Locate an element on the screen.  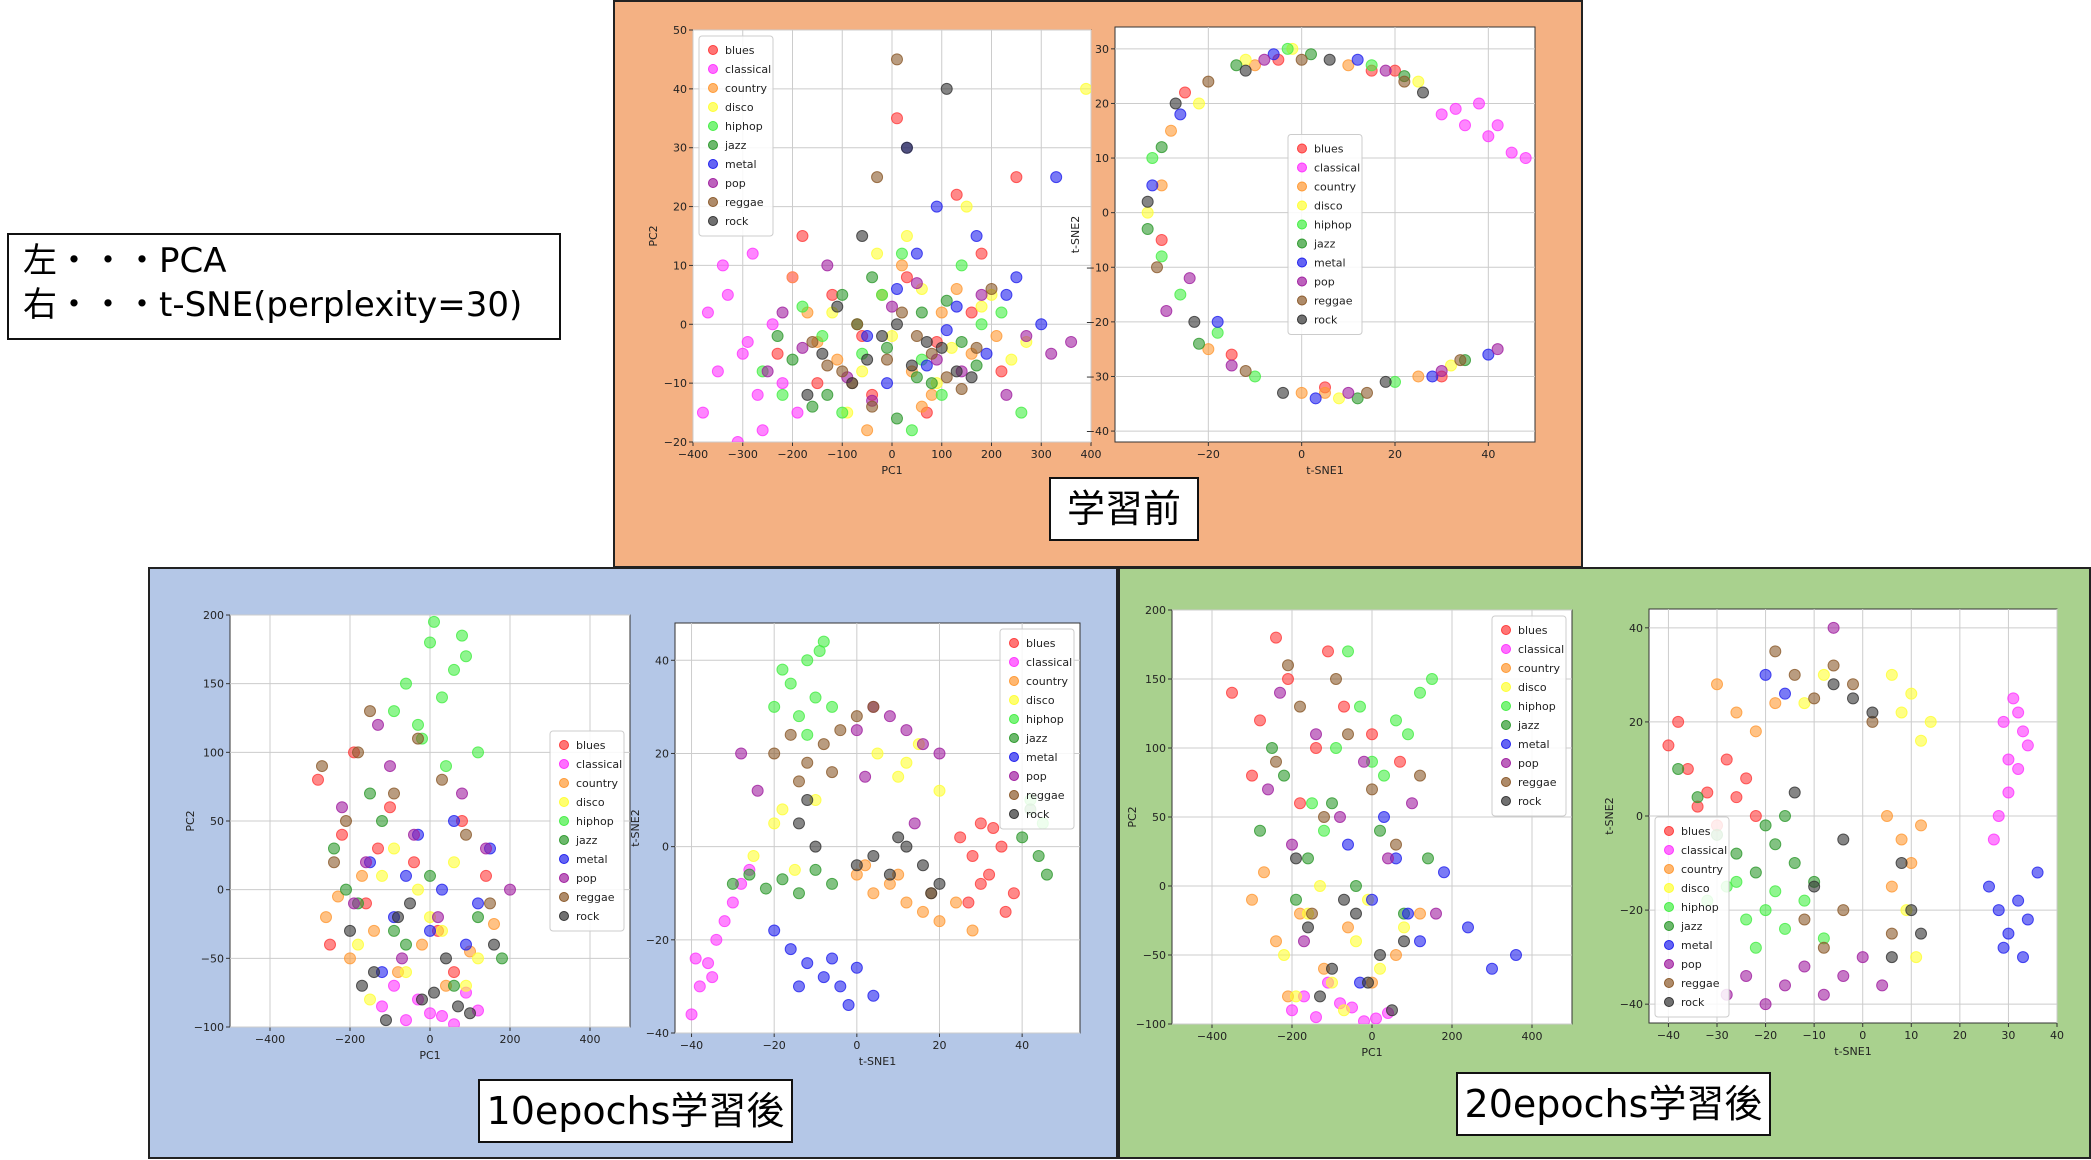
legend-label-classical: classical is located at coordinates (1337, 168).